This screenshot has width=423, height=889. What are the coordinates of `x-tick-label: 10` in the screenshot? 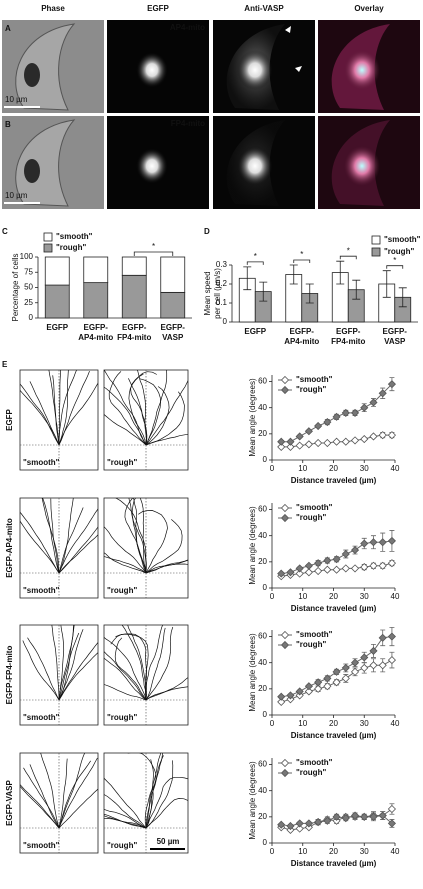 It's located at (302, 851).